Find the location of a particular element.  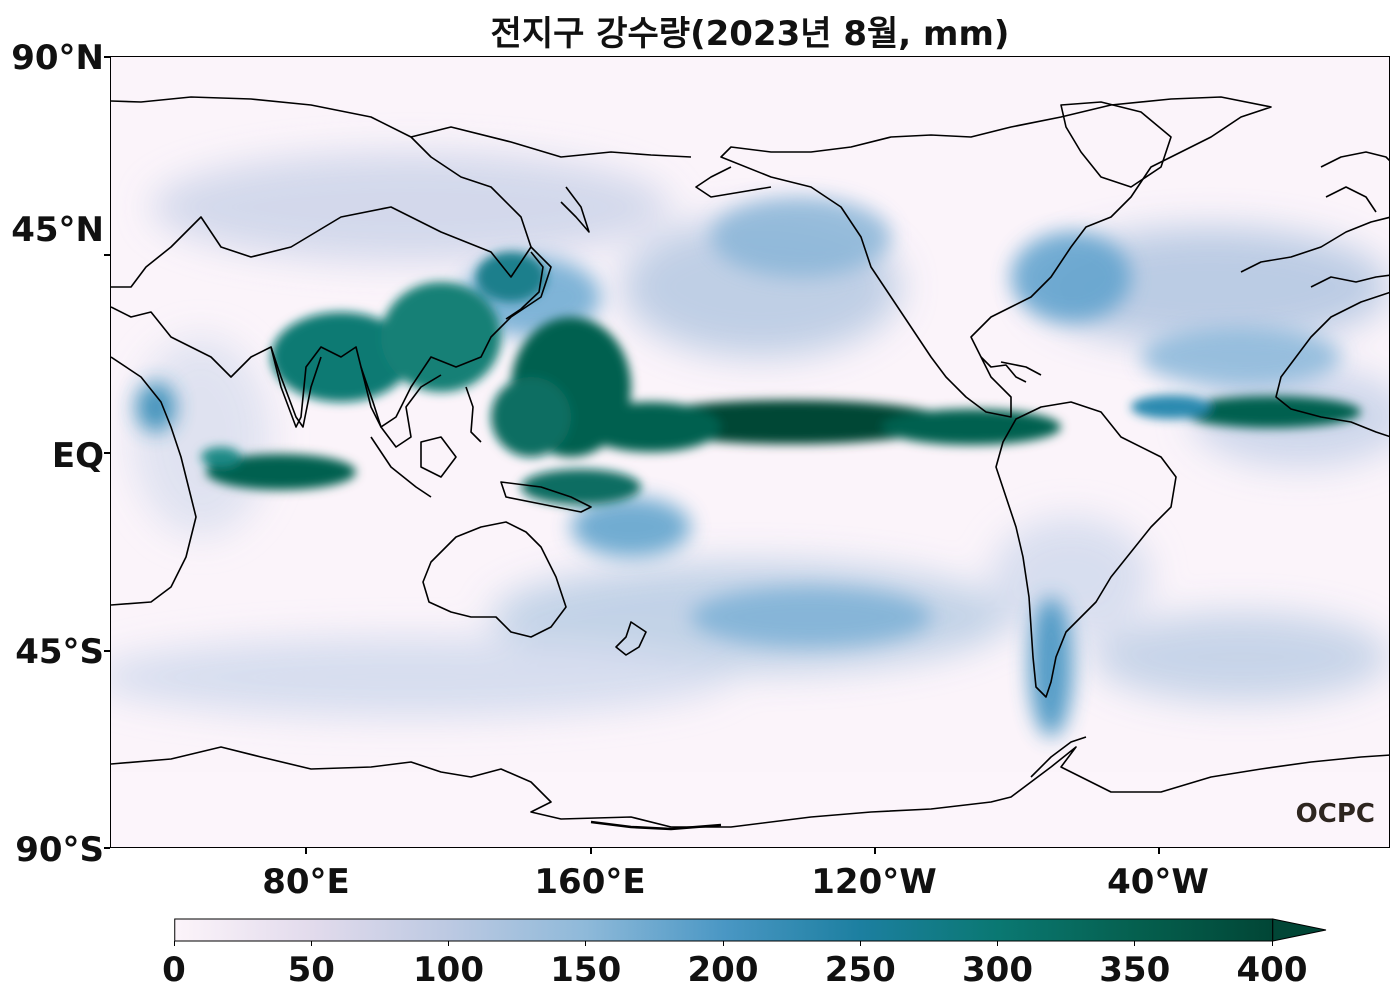

coast-borneo is located at coordinates (438, 457).